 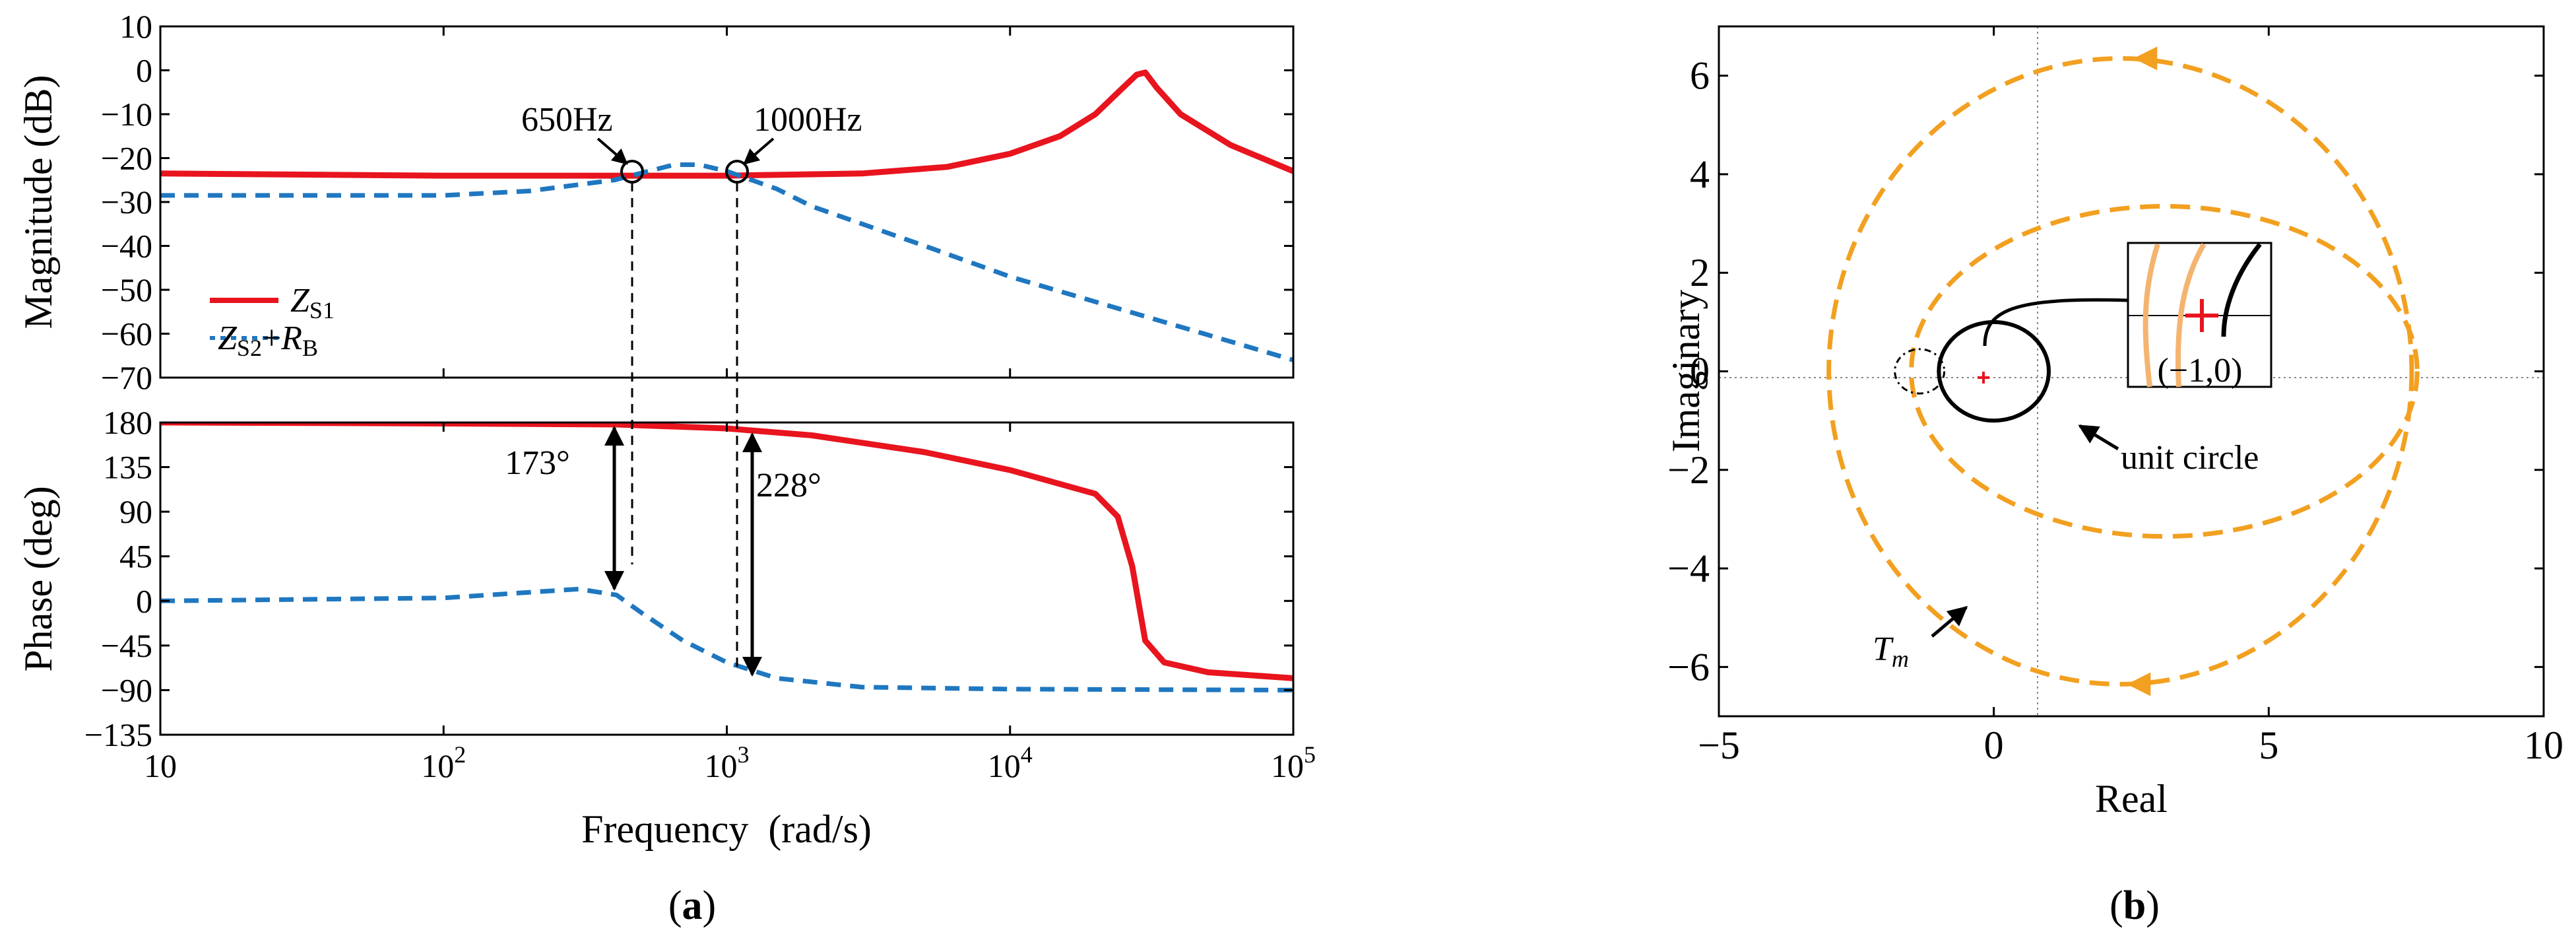 I want to click on magnitude-ytick-label: −50, so click(x=127, y=289).